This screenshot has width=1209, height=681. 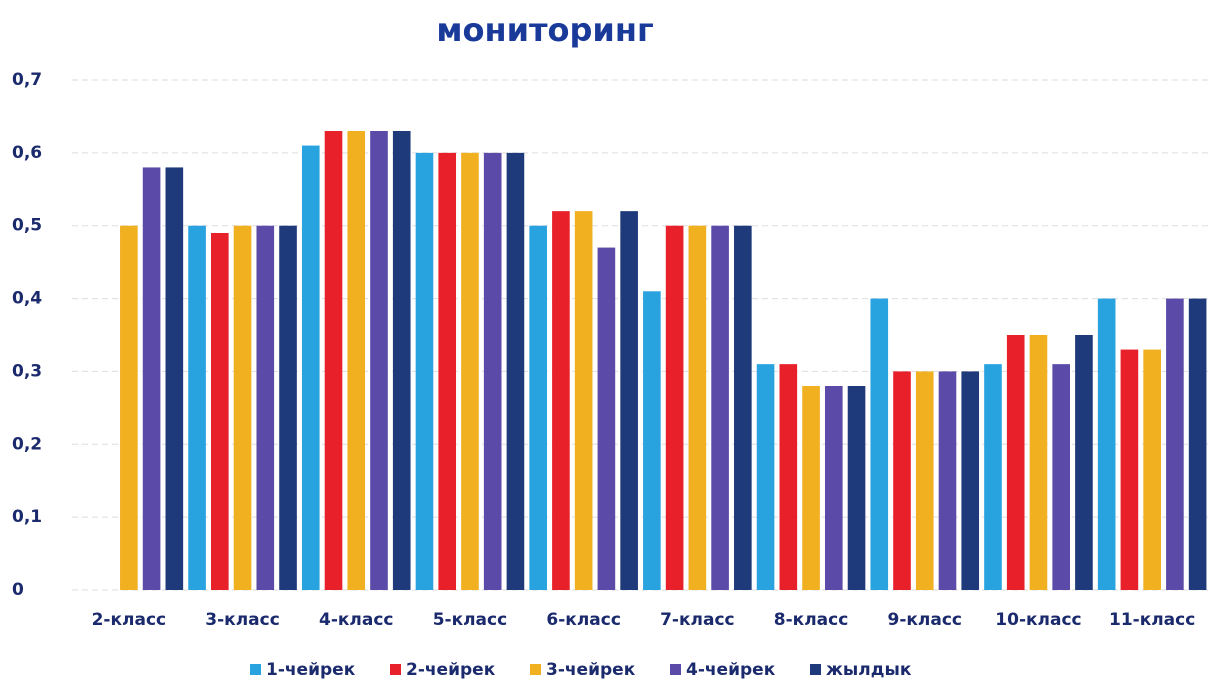 I want to click on x-tick-label: 4-класс, so click(x=356, y=620).